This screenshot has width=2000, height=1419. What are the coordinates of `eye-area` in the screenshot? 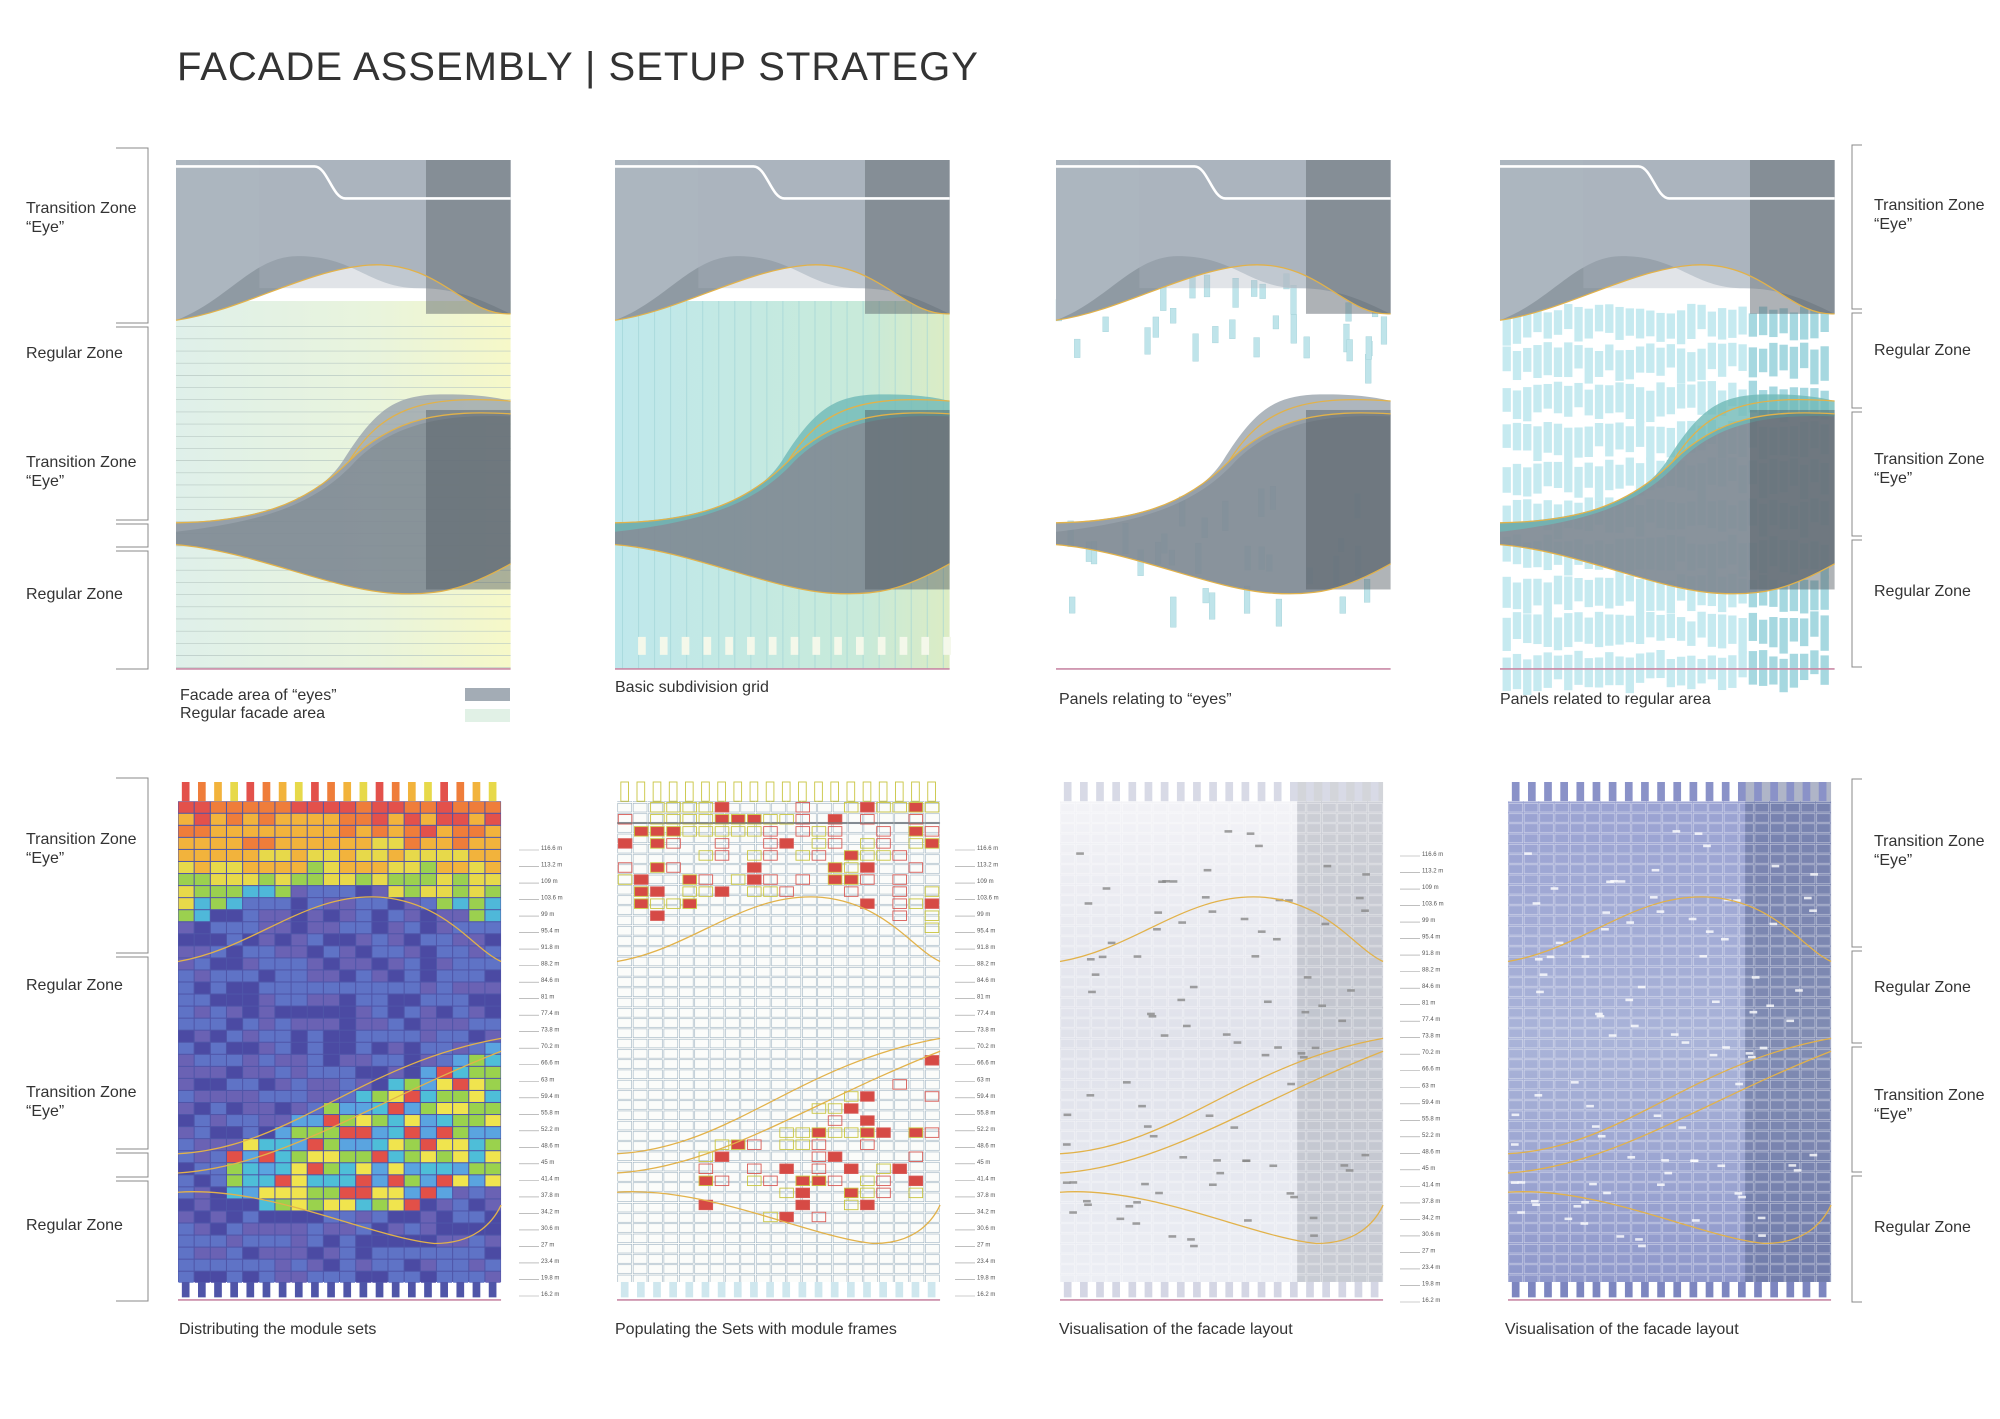 It's located at (343, 503).